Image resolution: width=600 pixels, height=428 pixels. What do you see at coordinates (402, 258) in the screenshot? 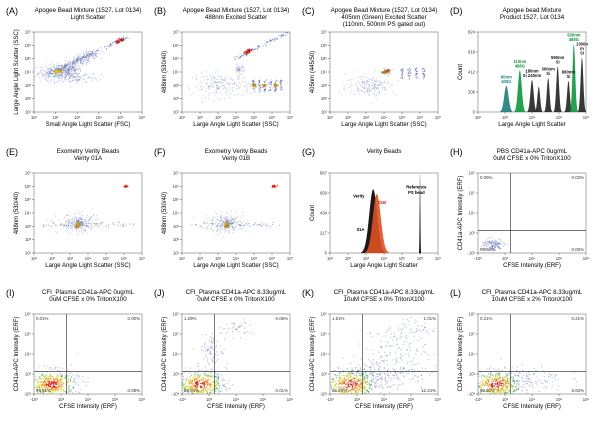
I see `x-tick-label: 10⁵` at bounding box center [402, 258].